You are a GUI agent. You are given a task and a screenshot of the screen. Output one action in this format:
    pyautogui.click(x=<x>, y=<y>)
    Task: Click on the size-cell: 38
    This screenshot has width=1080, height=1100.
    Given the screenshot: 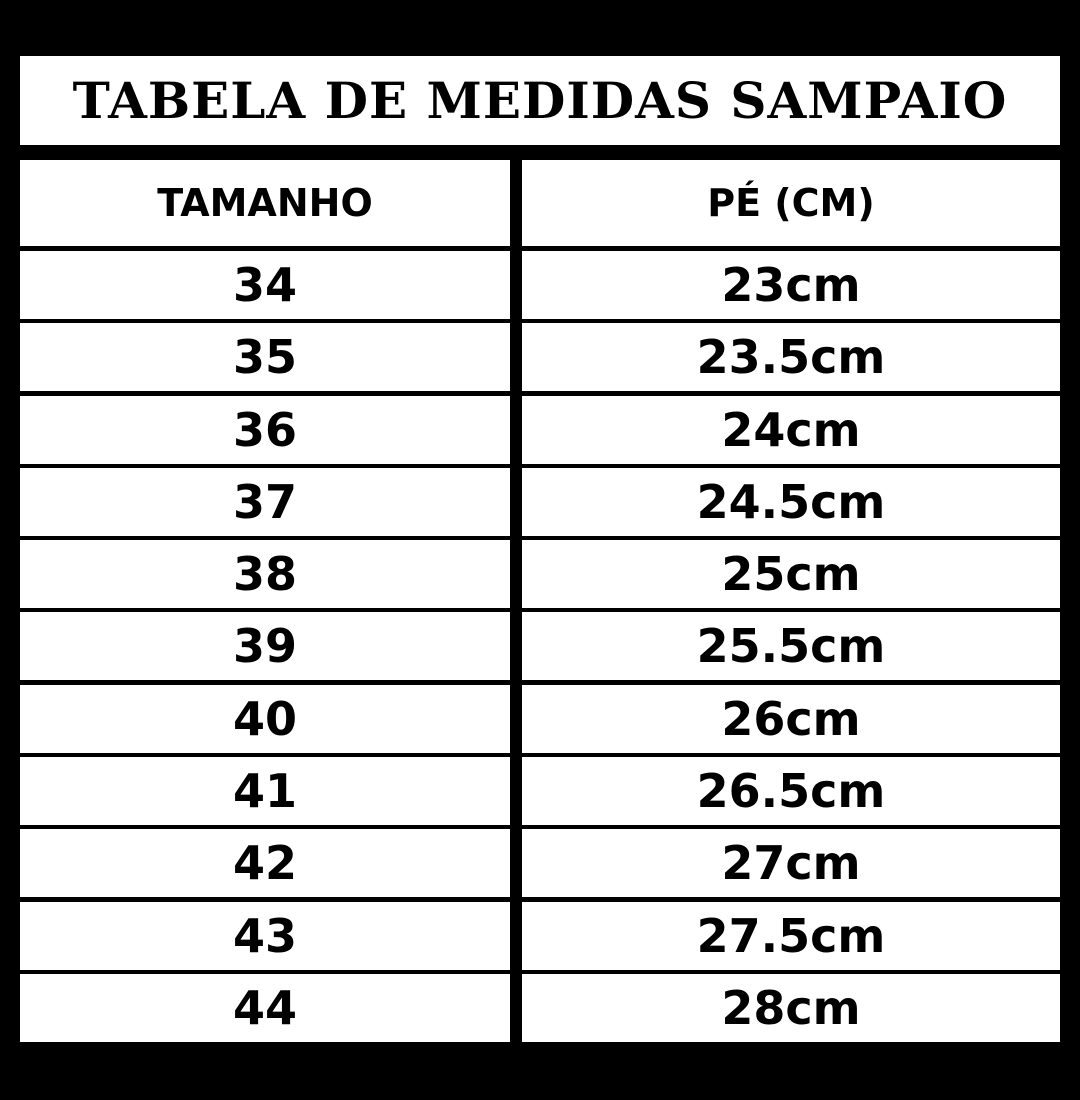 What is the action you would take?
    pyautogui.click(x=265, y=574)
    